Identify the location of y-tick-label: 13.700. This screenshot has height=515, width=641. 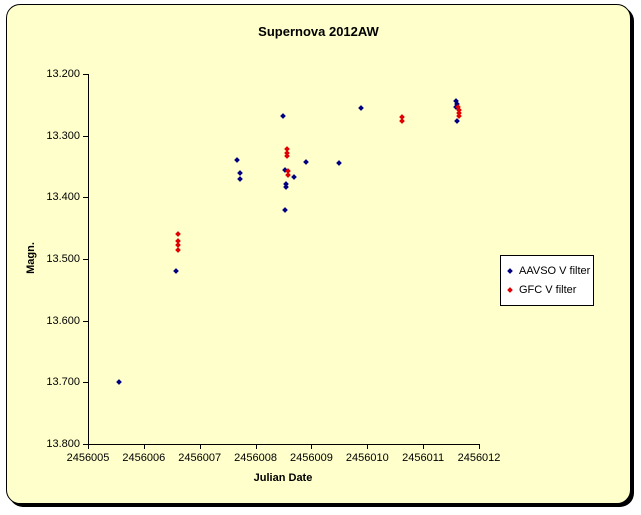
(63, 382).